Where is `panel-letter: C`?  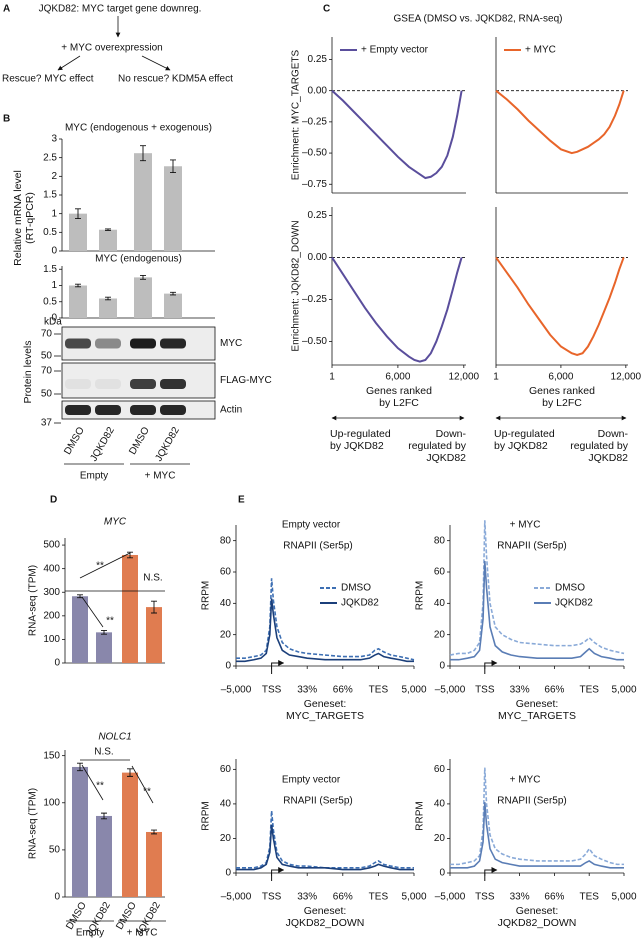
panel-letter: C is located at coordinates (326, 9).